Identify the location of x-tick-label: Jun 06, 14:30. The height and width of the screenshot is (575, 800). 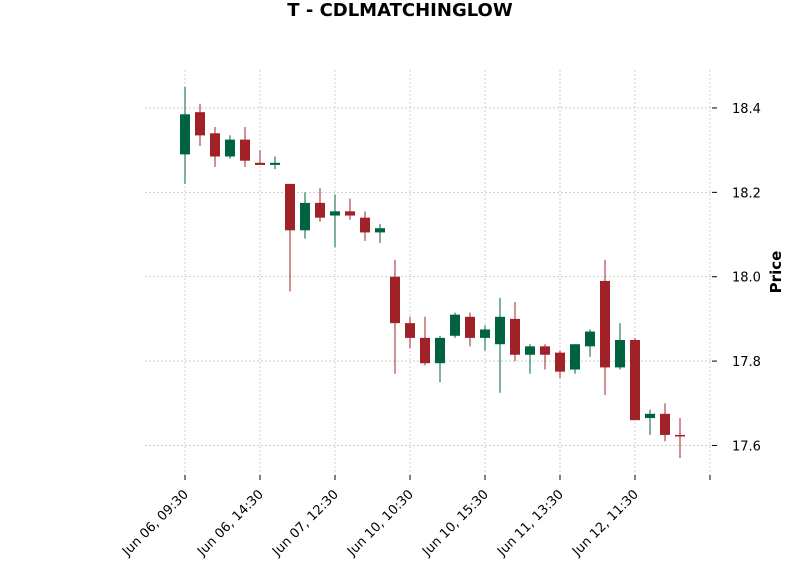
(230, 523).